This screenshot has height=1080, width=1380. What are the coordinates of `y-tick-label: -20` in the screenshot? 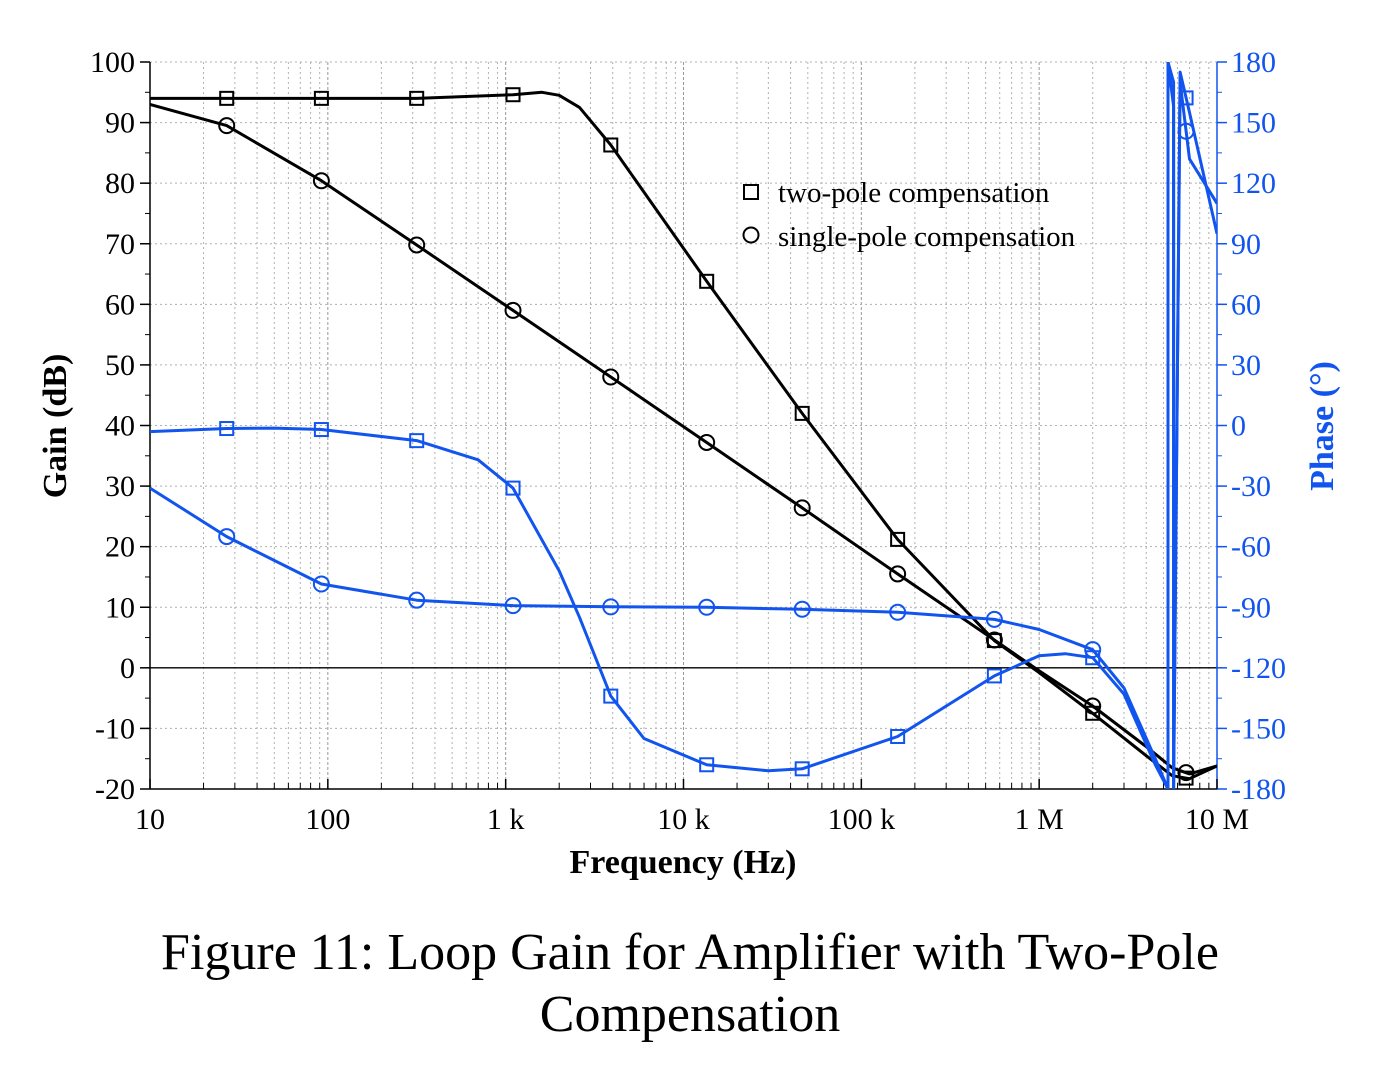 It's located at (115, 789).